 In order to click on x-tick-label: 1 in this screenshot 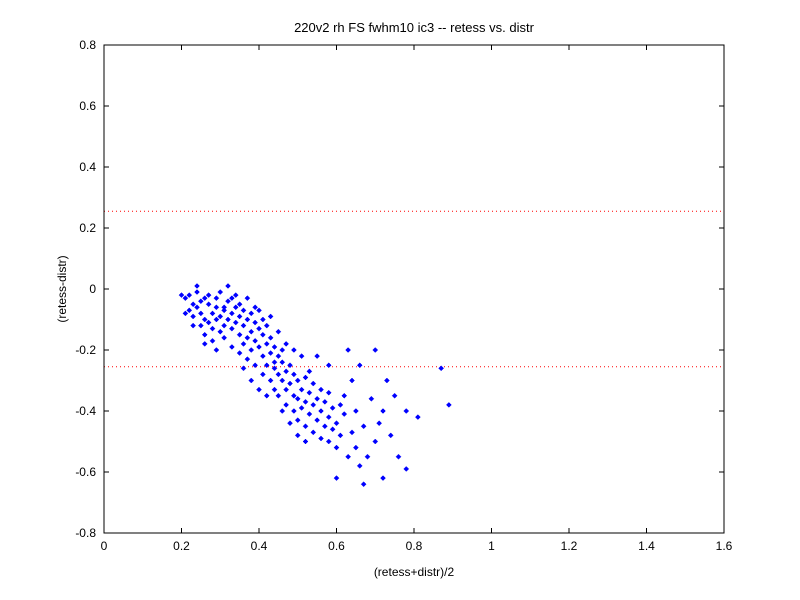, I will do `click(491, 546)`.